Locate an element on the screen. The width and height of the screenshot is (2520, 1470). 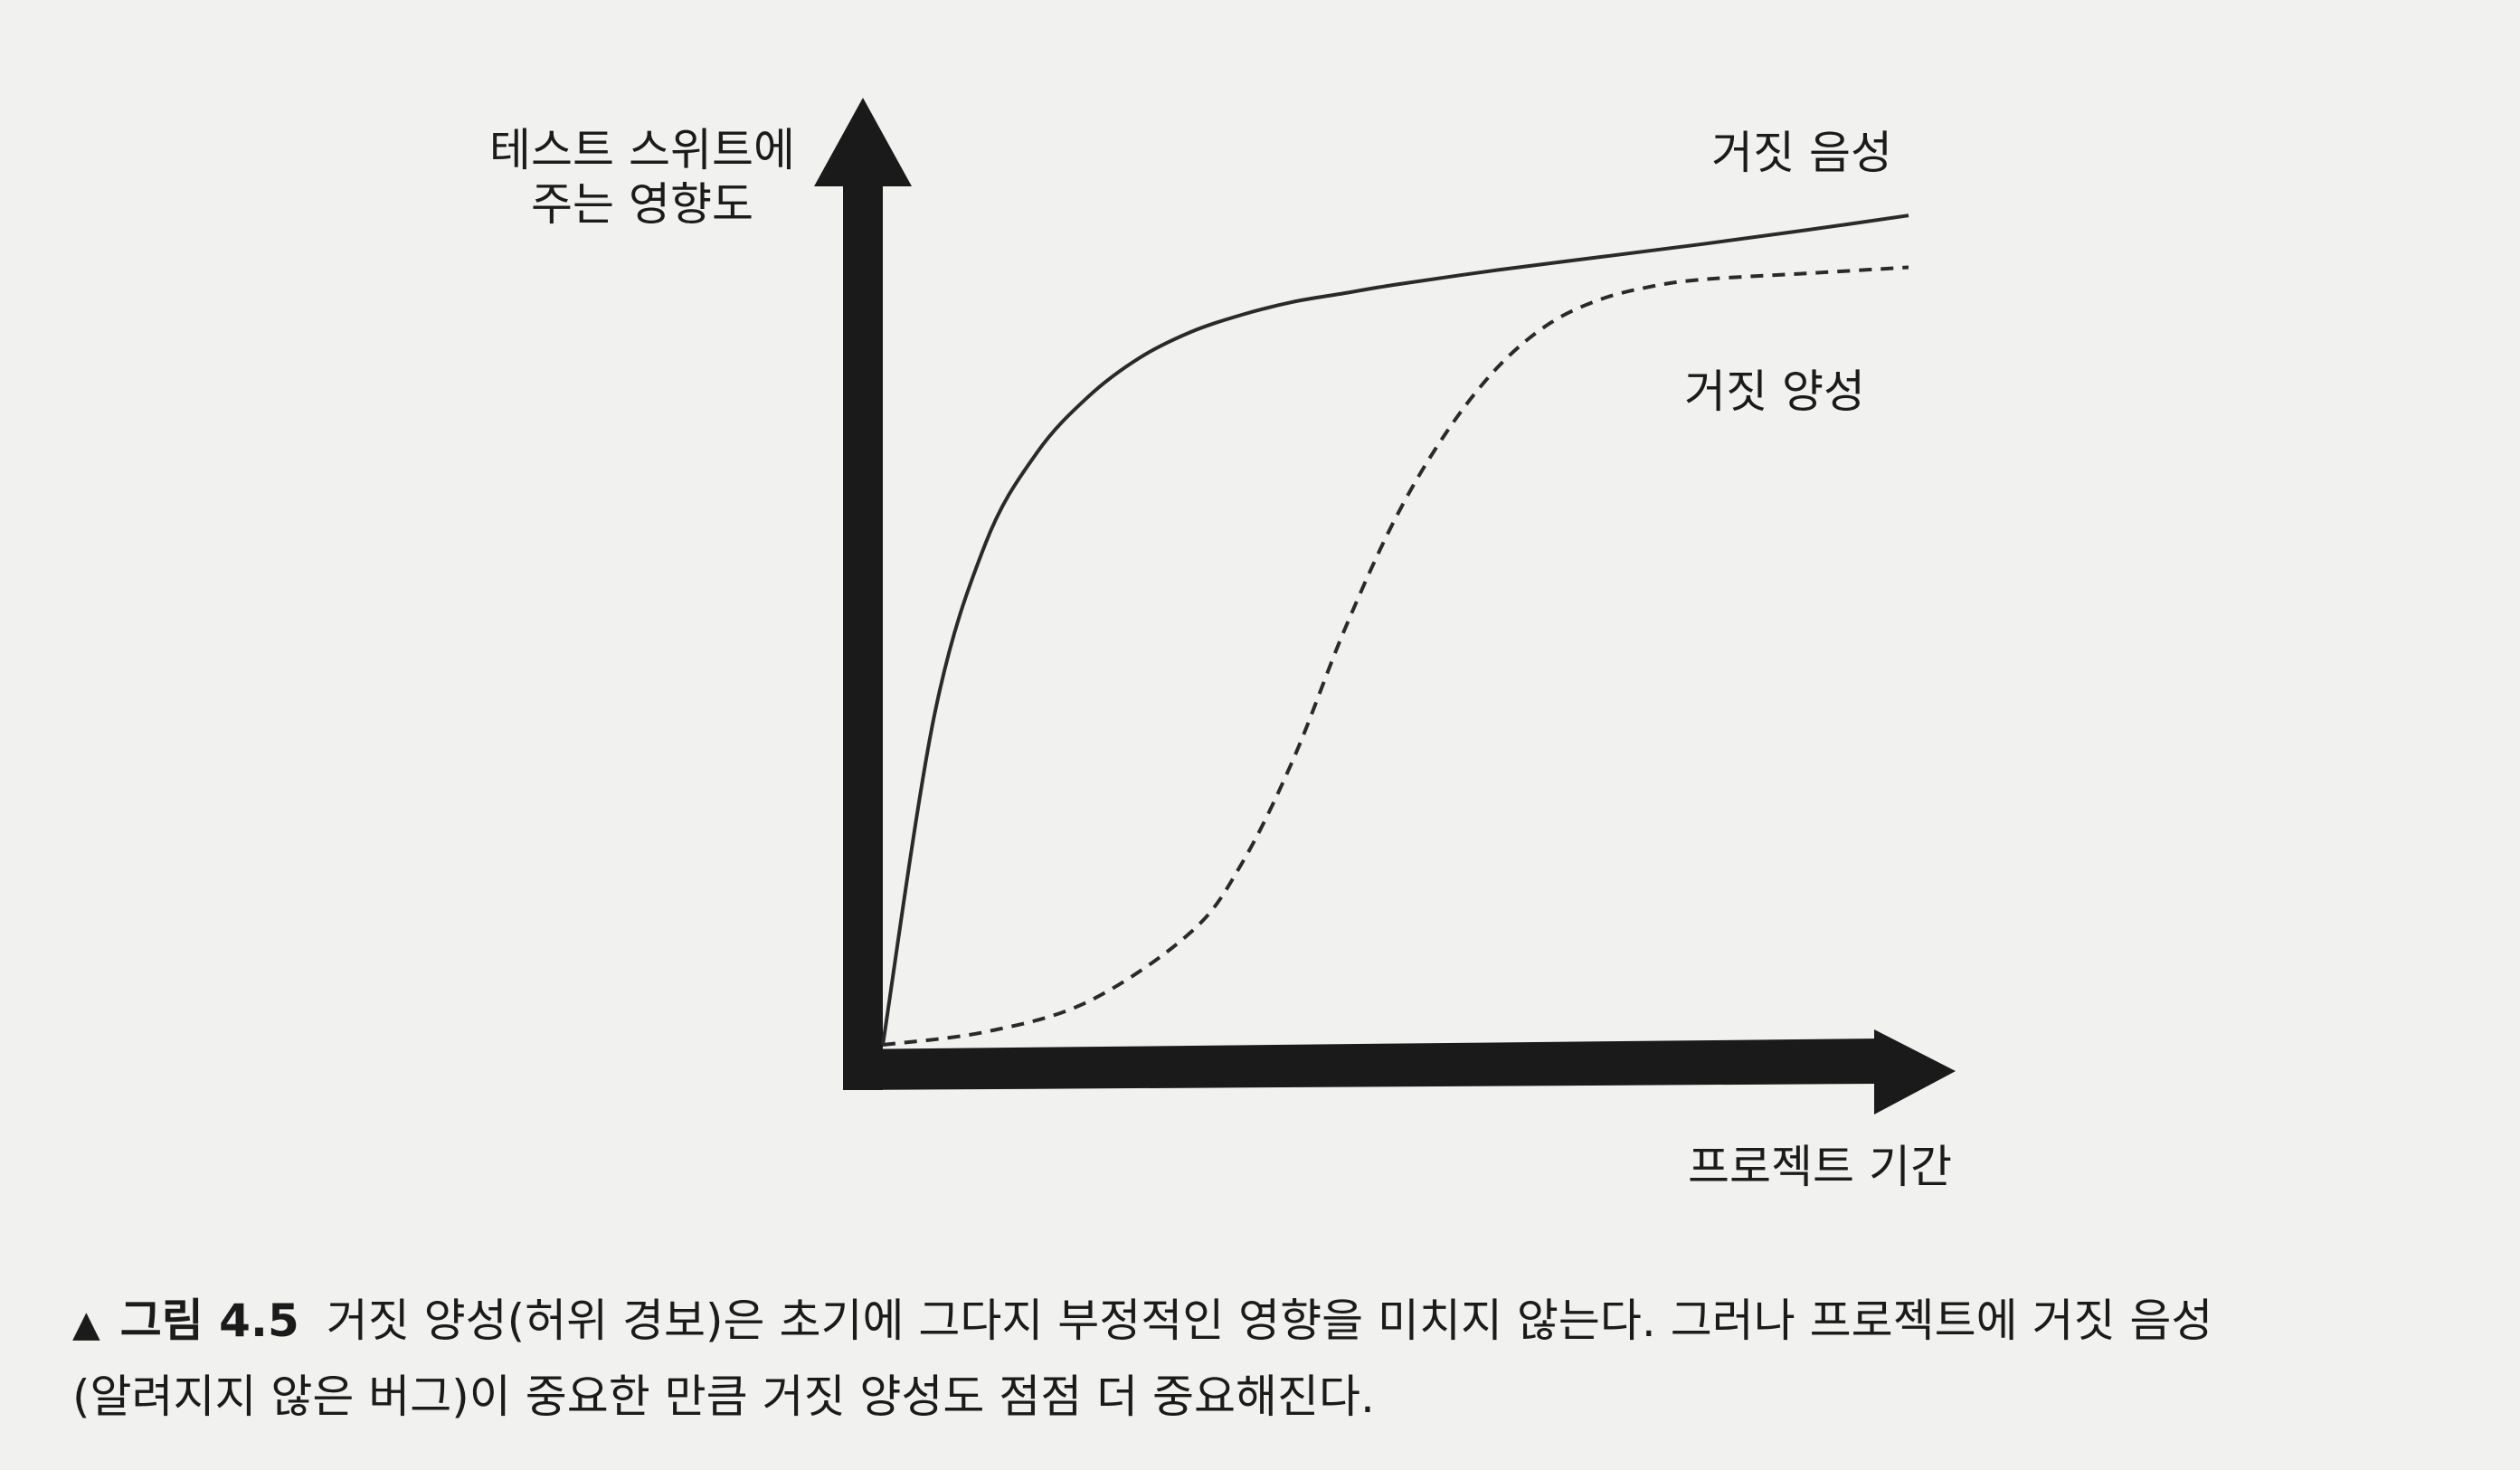
y-axis-shaft is located at coordinates (863, 635).